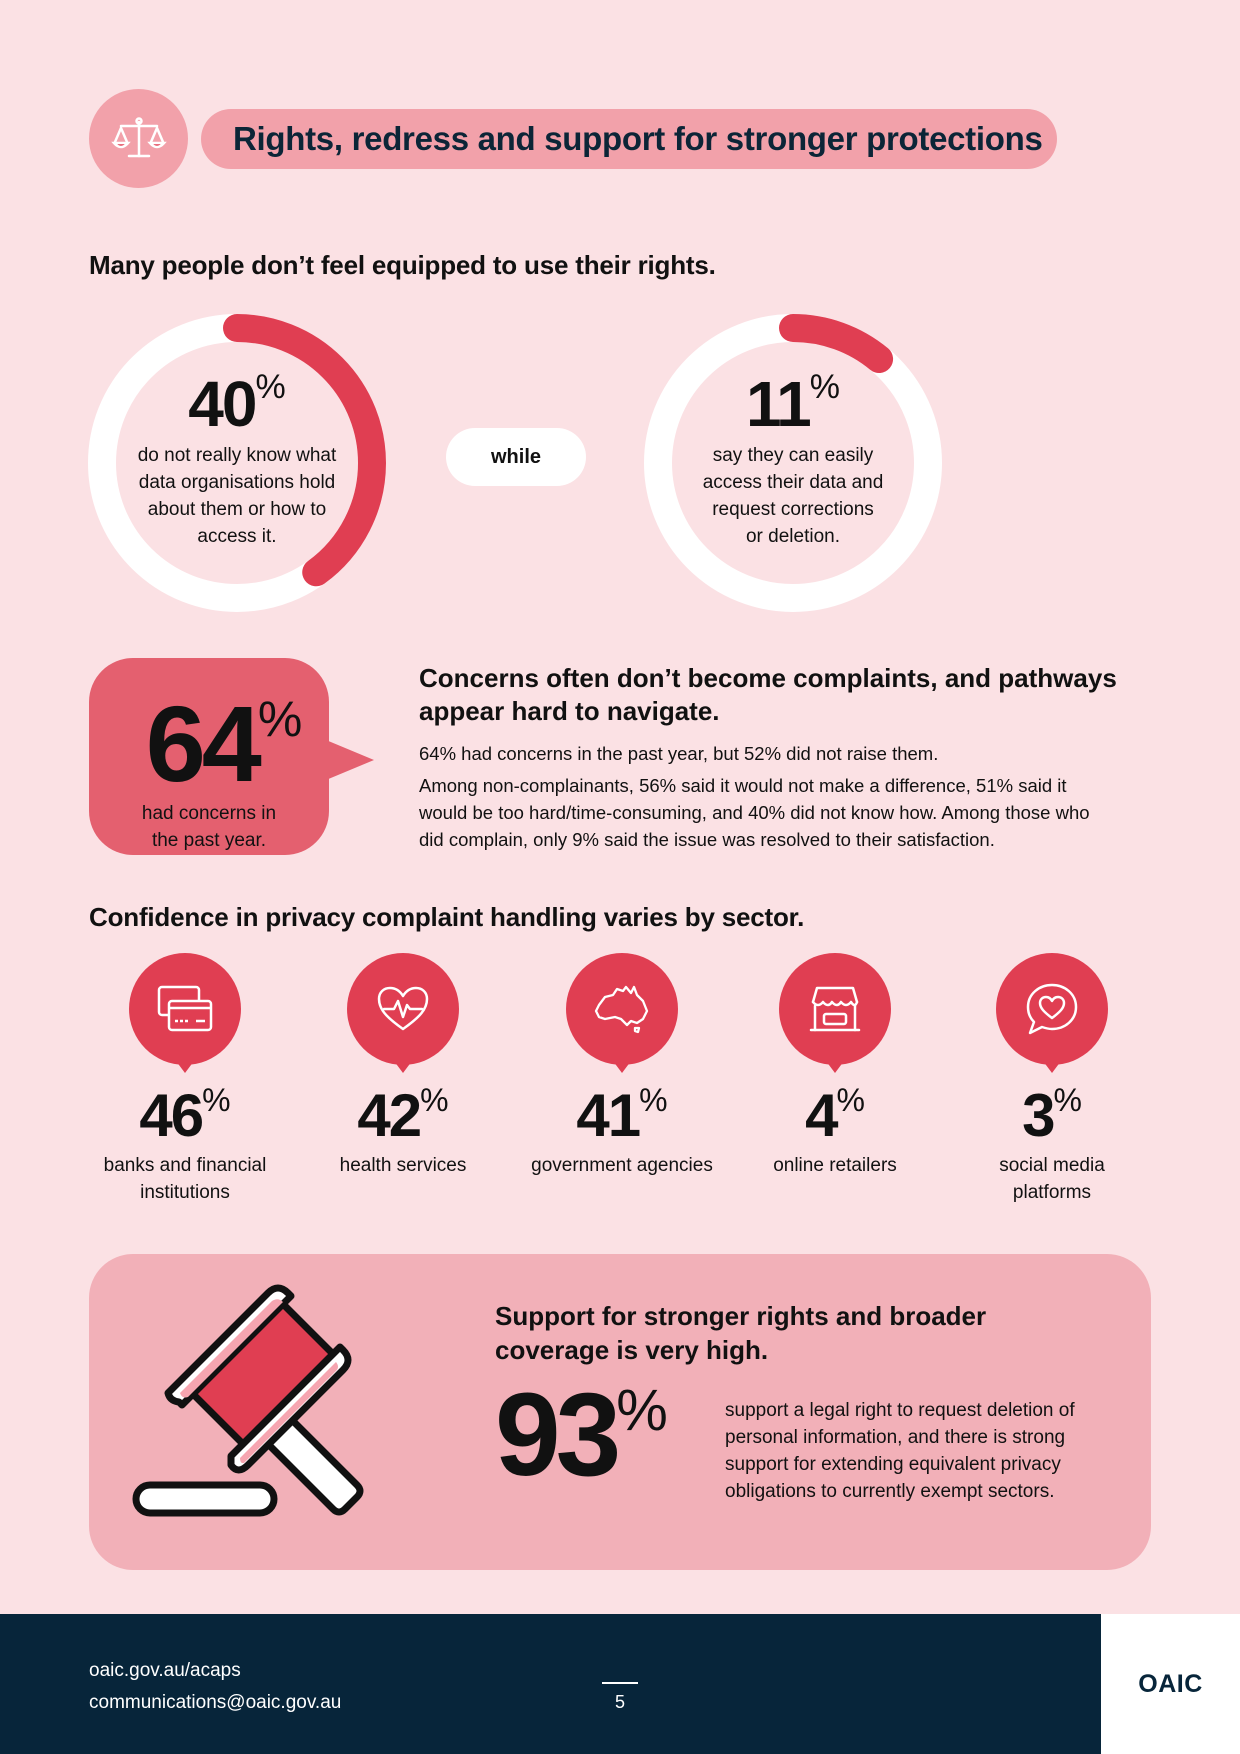 This screenshot has width=1240, height=1754. Describe the element at coordinates (203, 743) in the screenshot. I see `bubble-number: 64` at that location.